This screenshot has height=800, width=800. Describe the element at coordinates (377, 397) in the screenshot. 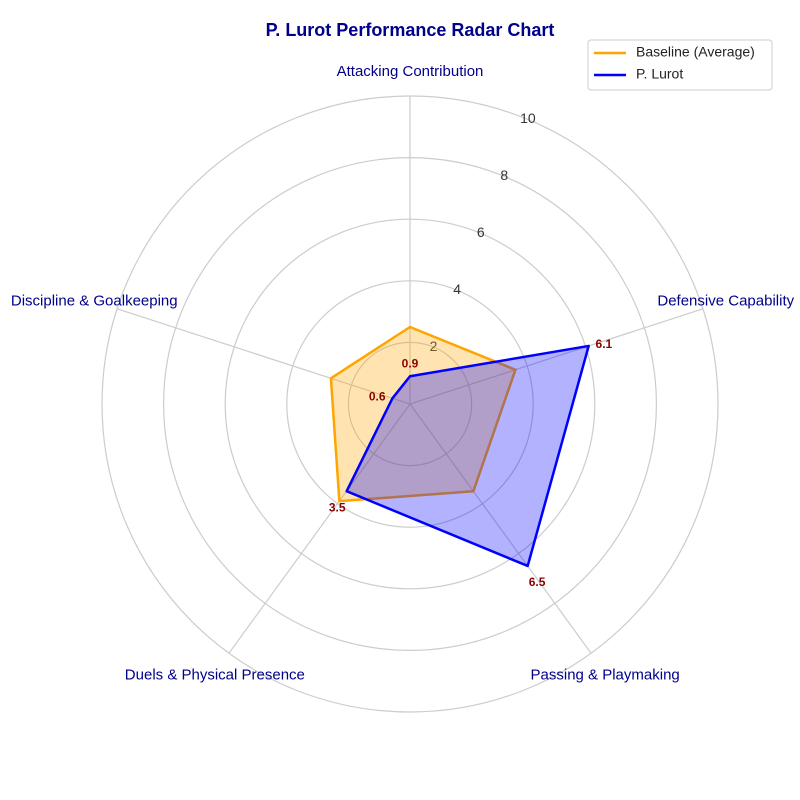

I see `data-label: 0.6` at that location.